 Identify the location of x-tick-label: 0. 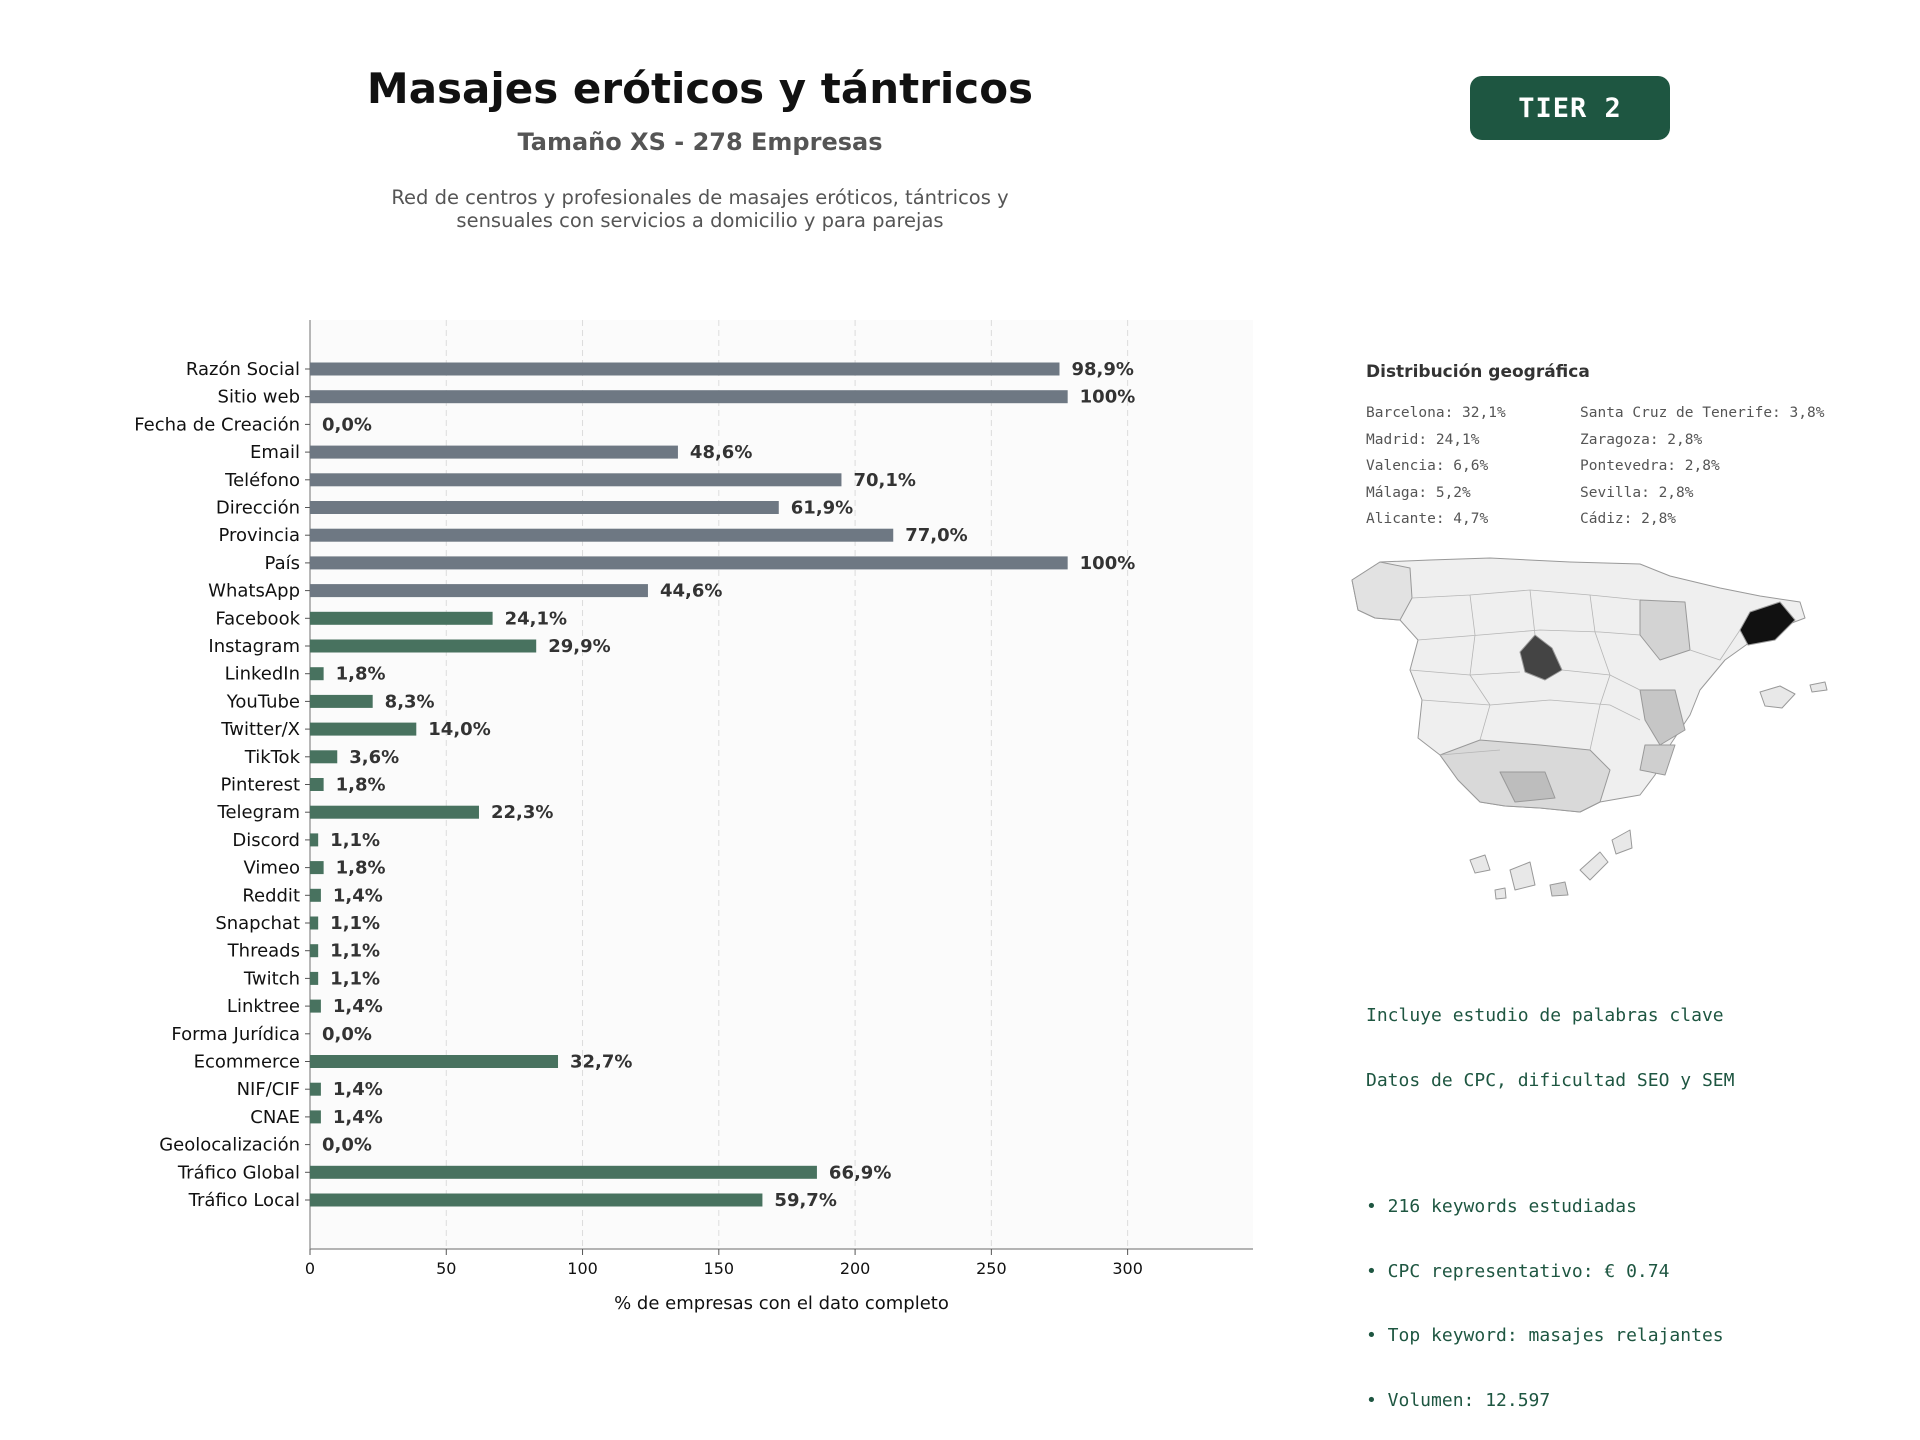
(310, 1268).